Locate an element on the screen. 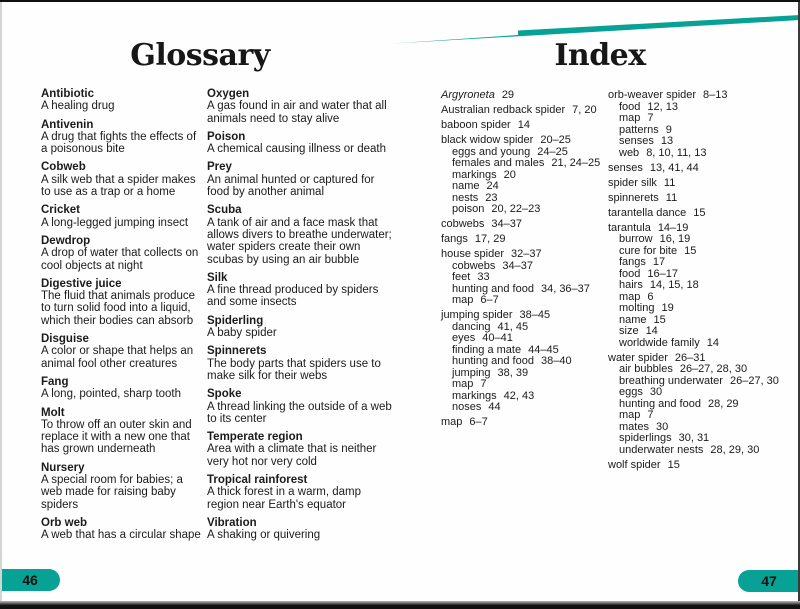 This screenshot has height=609, width=800. index-entry-pages: 30 is located at coordinates (656, 392).